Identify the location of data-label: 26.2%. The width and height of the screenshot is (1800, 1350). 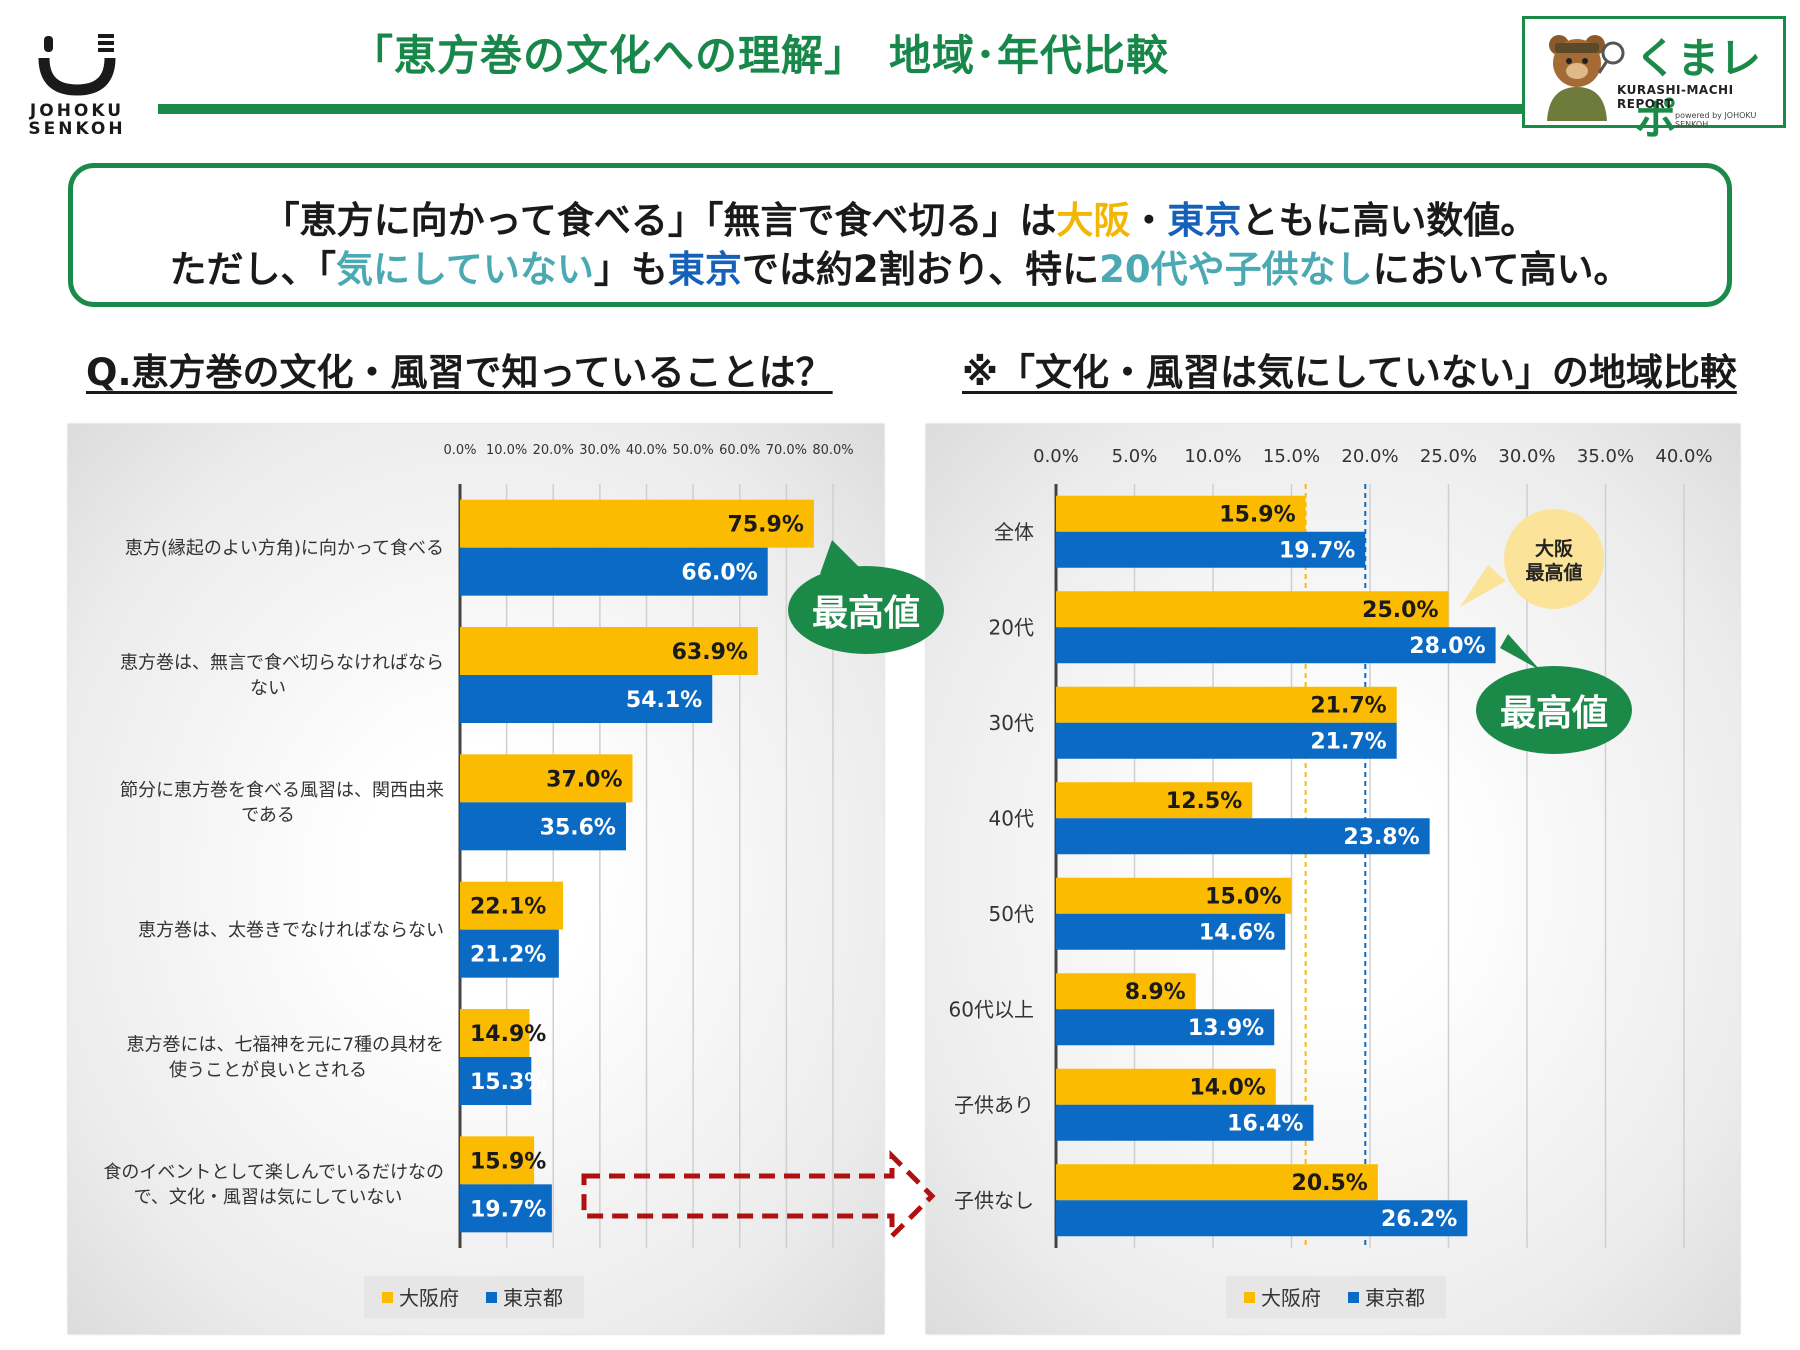
(1419, 1219).